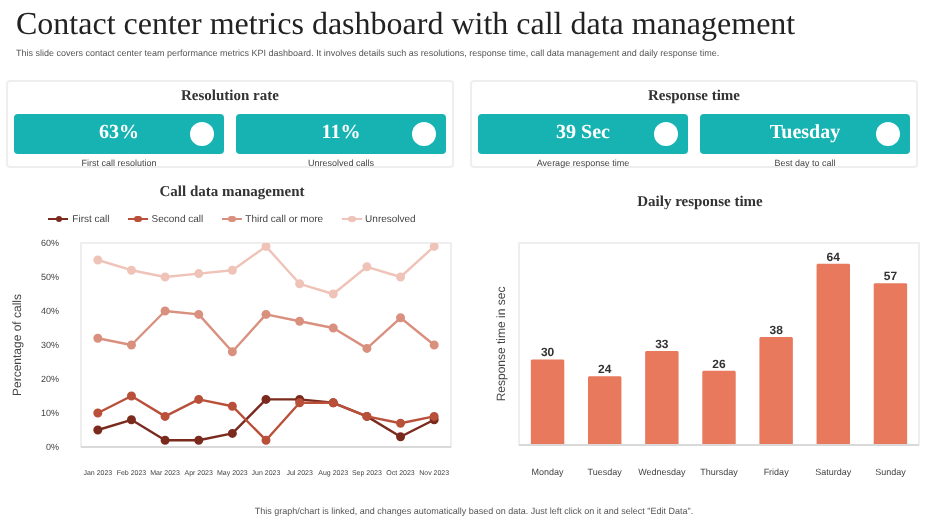  What do you see at coordinates (407, 26) in the screenshot?
I see `text: Contact center metrics dashboard with call data management` at bounding box center [407, 26].